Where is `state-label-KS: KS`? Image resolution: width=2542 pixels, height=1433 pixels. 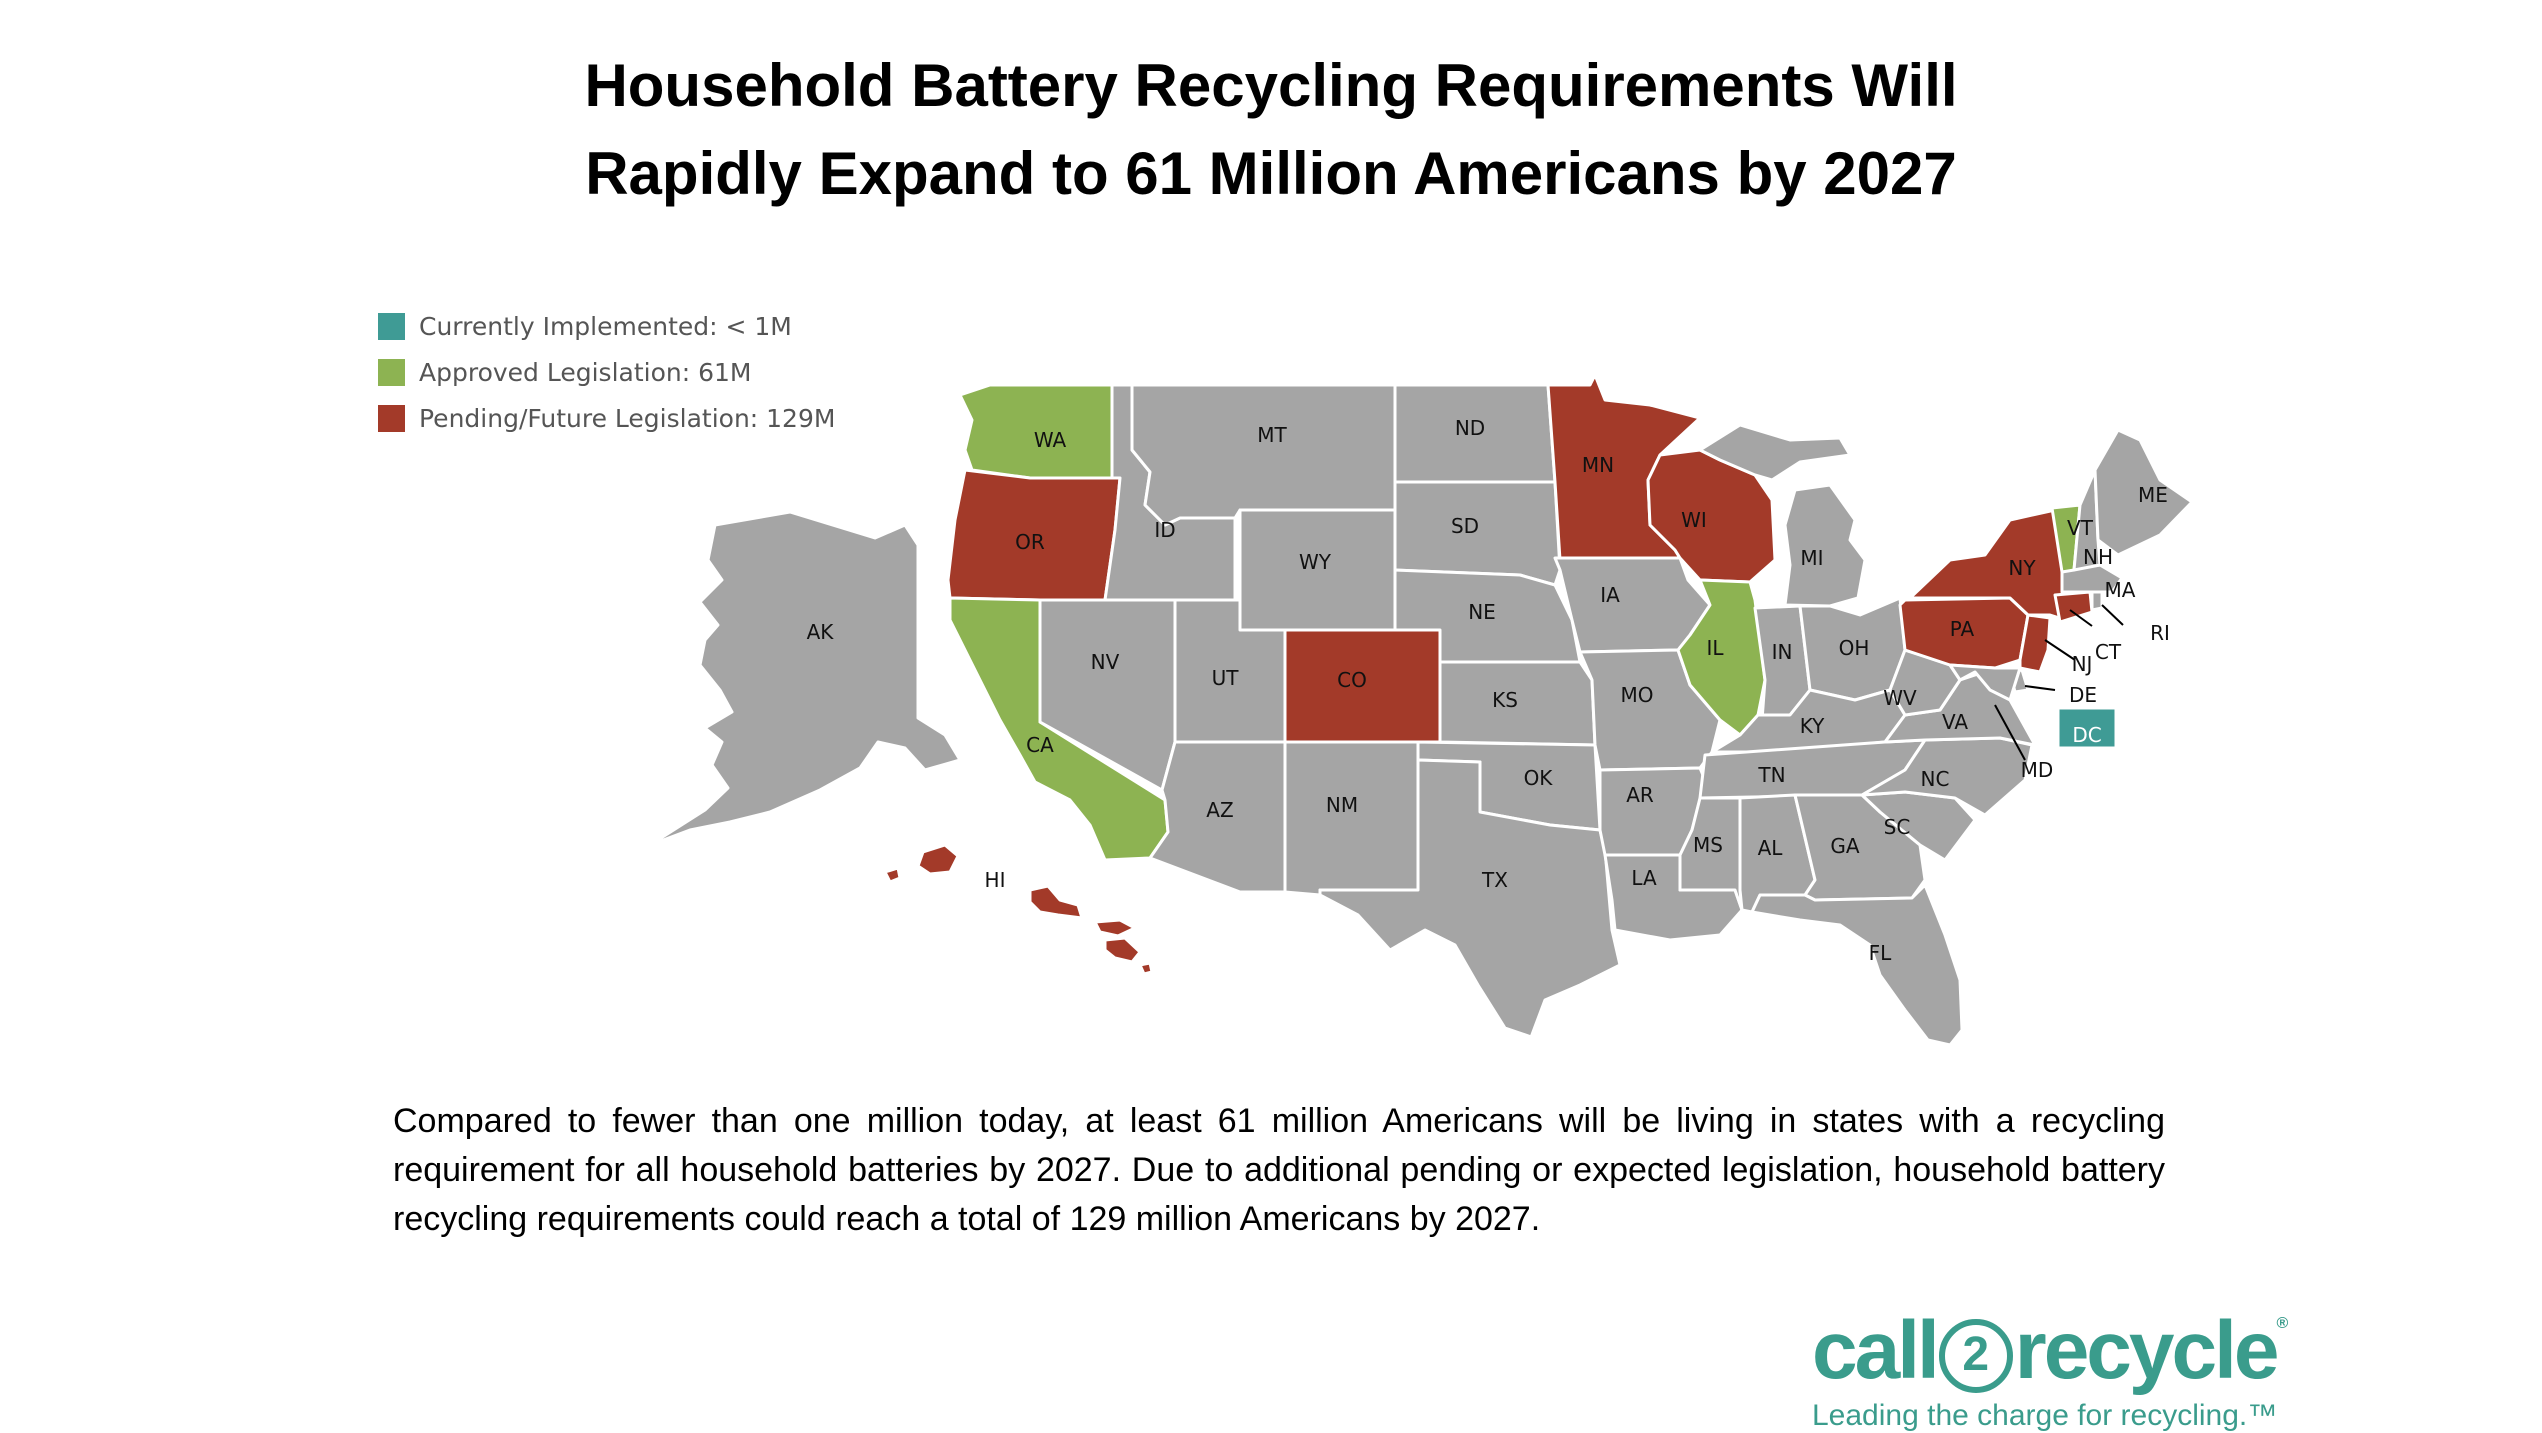 state-label-KS: KS is located at coordinates (1505, 700).